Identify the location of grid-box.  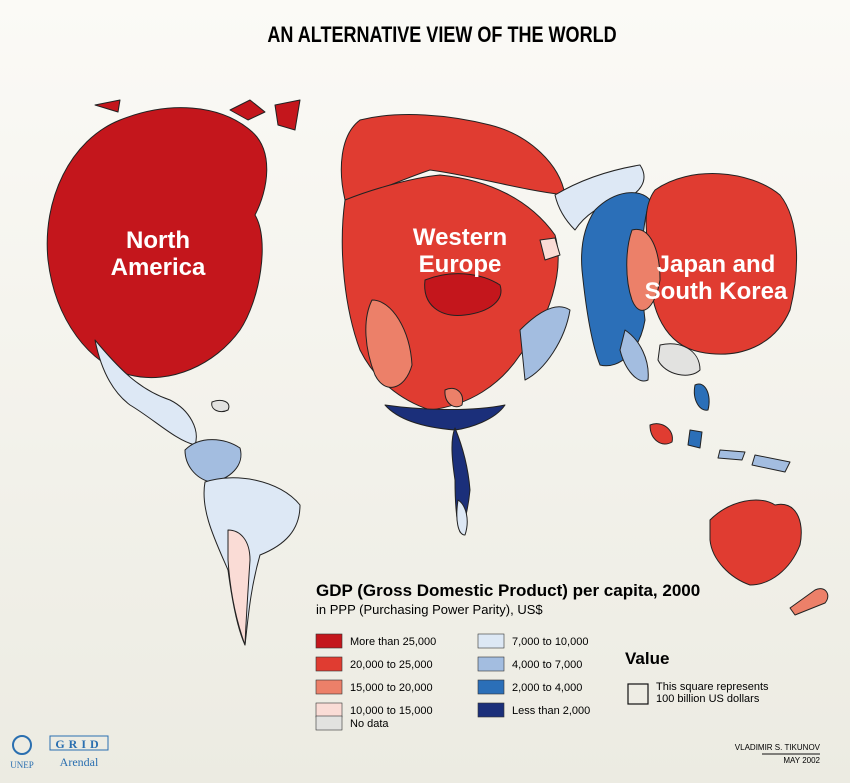
(79, 743).